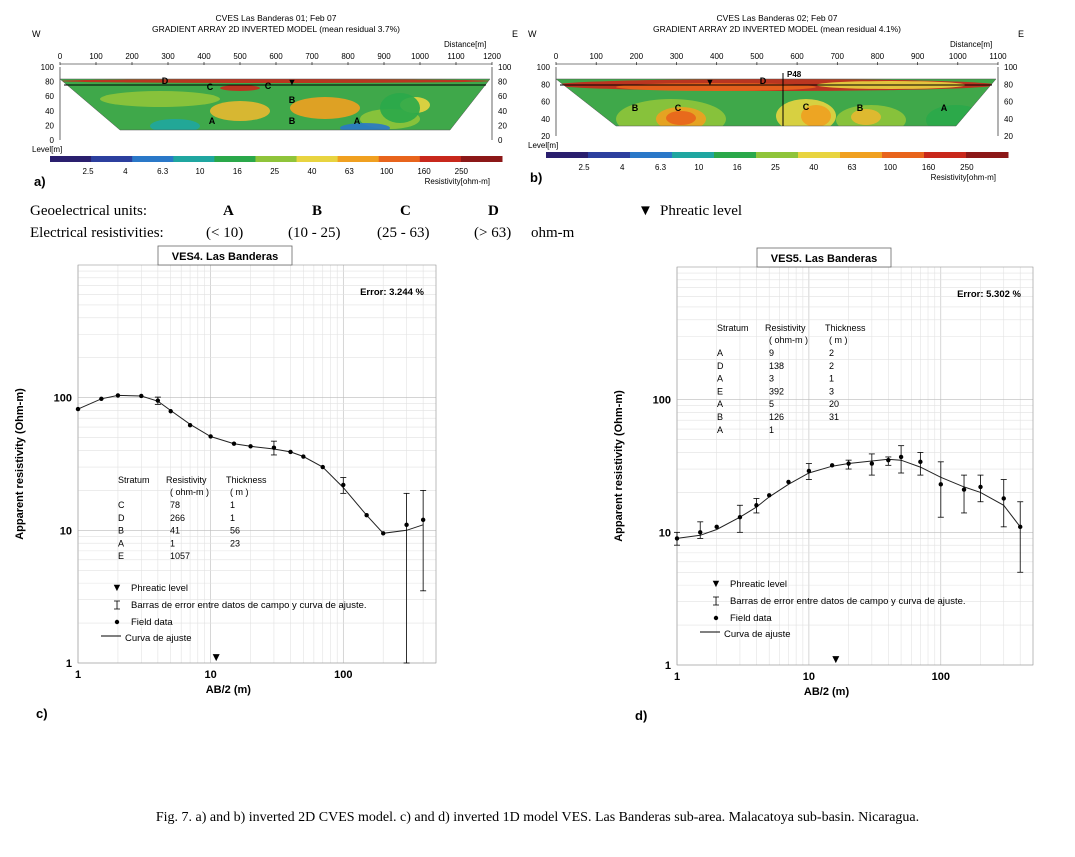 The width and height of the screenshot is (1075, 857). Describe the element at coordinates (838, 56) in the screenshot. I see `x-tick-label: 700` at that location.